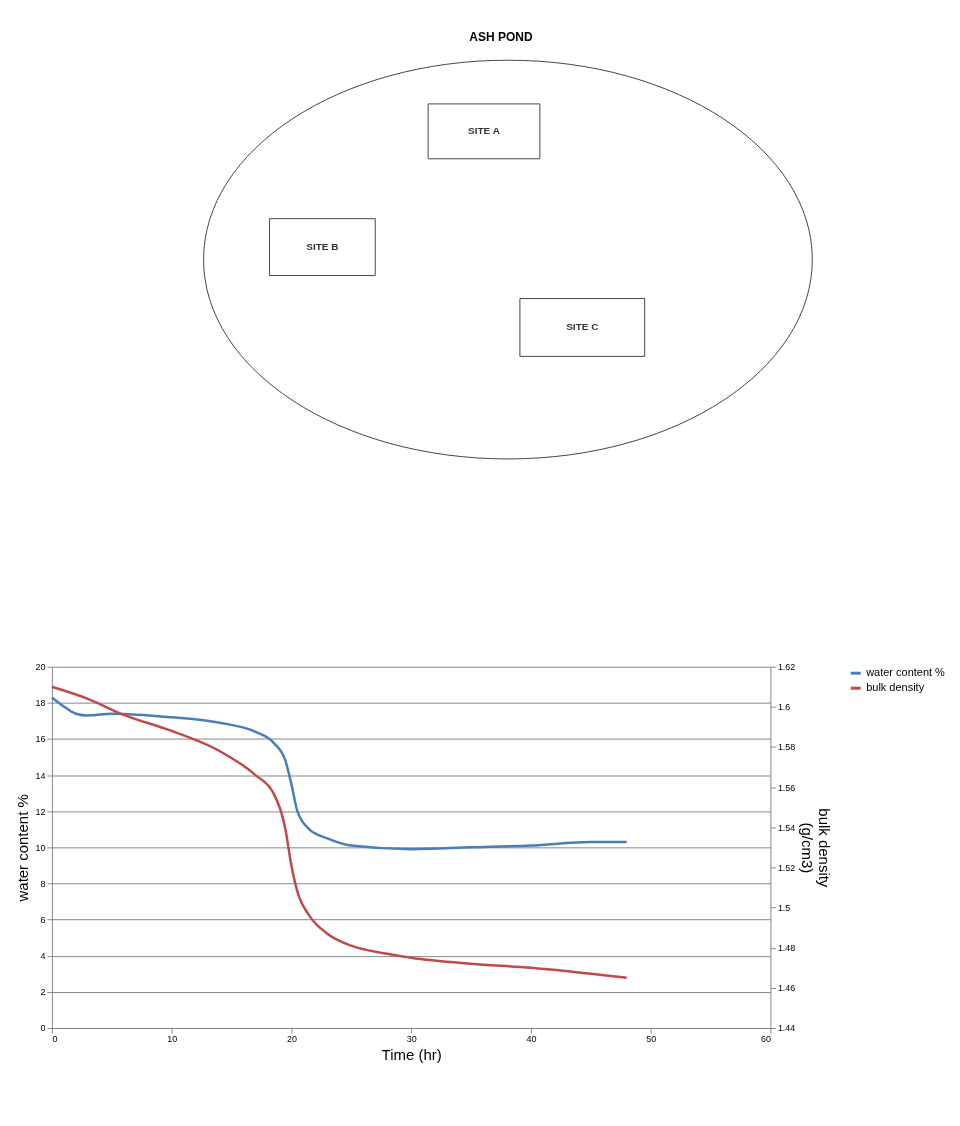  I want to click on y-tick-label: 16, so click(40, 739).